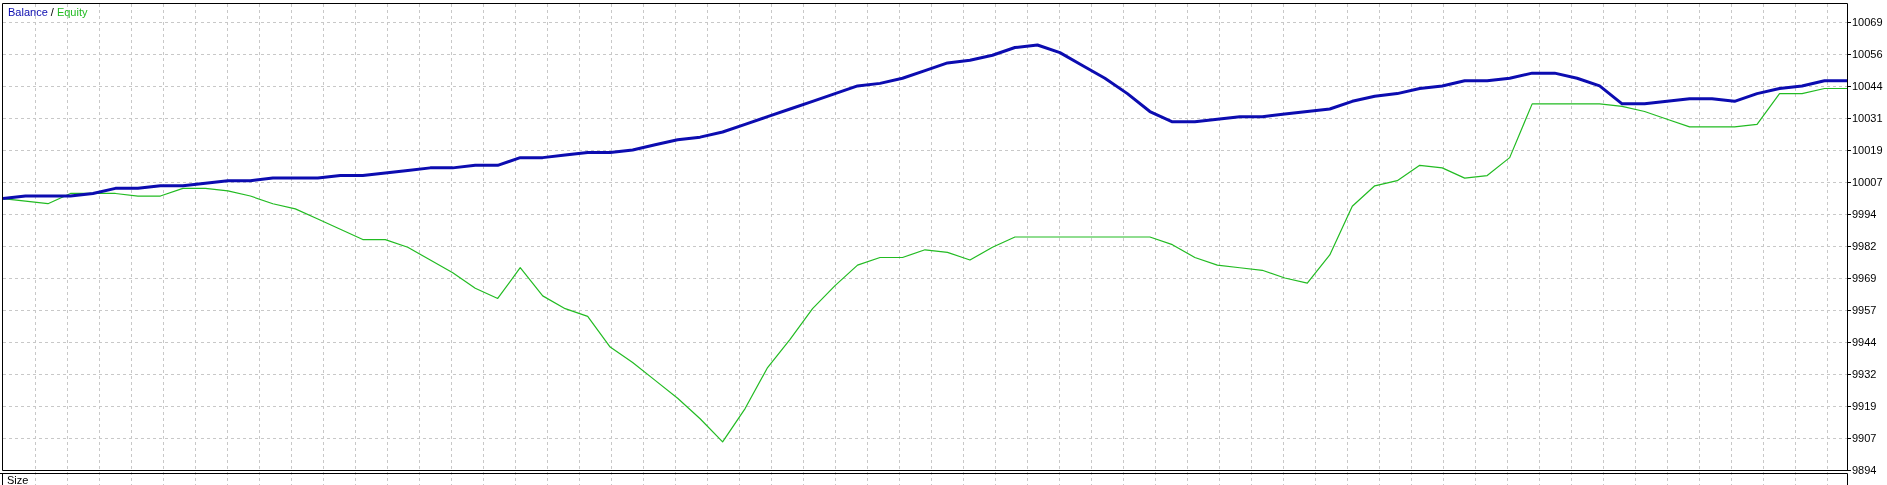 This screenshot has width=1887, height=485. Describe the element at coordinates (1867, 85) in the screenshot. I see `y-tick-label: 10044` at that location.